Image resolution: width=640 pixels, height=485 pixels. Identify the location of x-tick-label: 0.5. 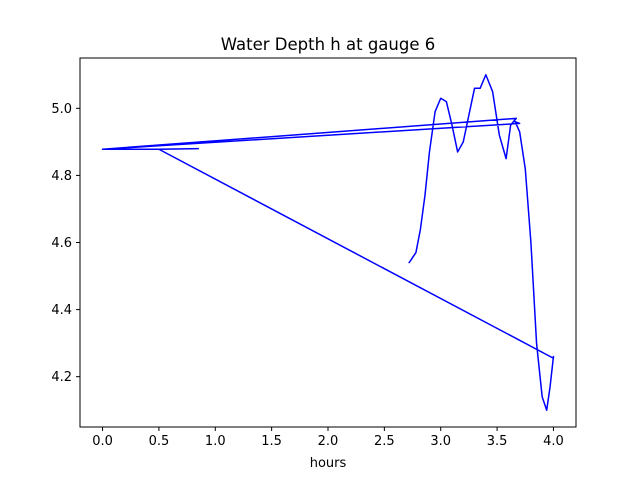
(159, 441).